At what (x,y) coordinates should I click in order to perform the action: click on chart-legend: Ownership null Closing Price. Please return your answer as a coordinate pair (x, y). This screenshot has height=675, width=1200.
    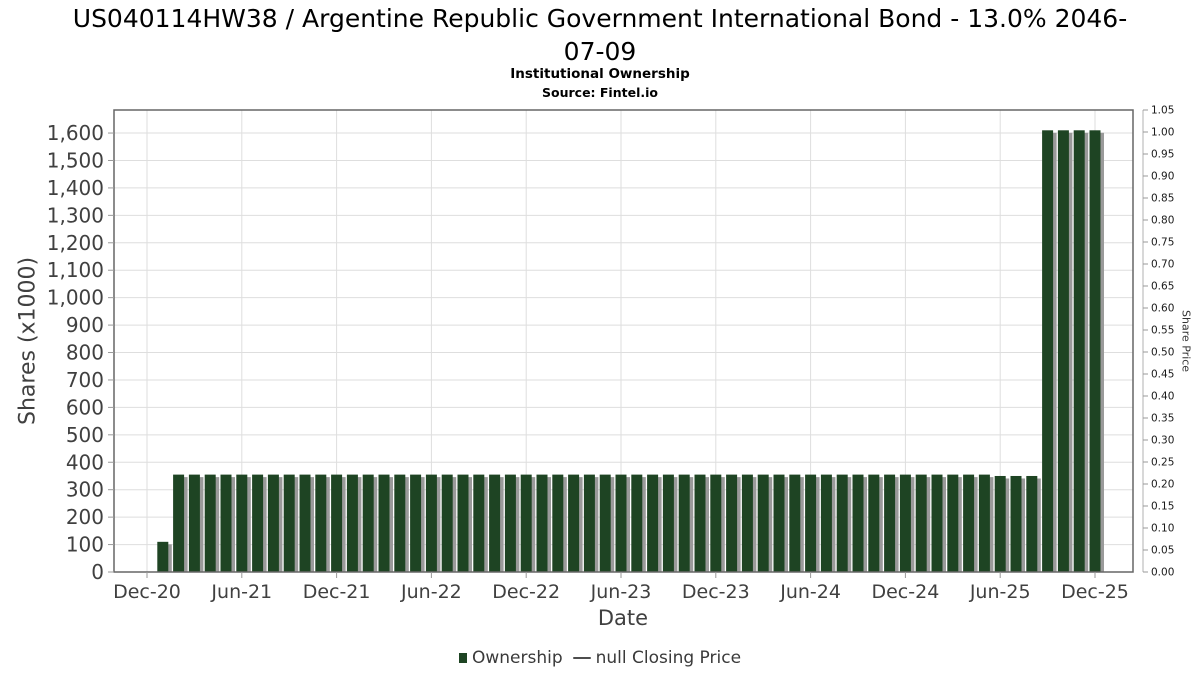
    Looking at the image, I should click on (600, 658).